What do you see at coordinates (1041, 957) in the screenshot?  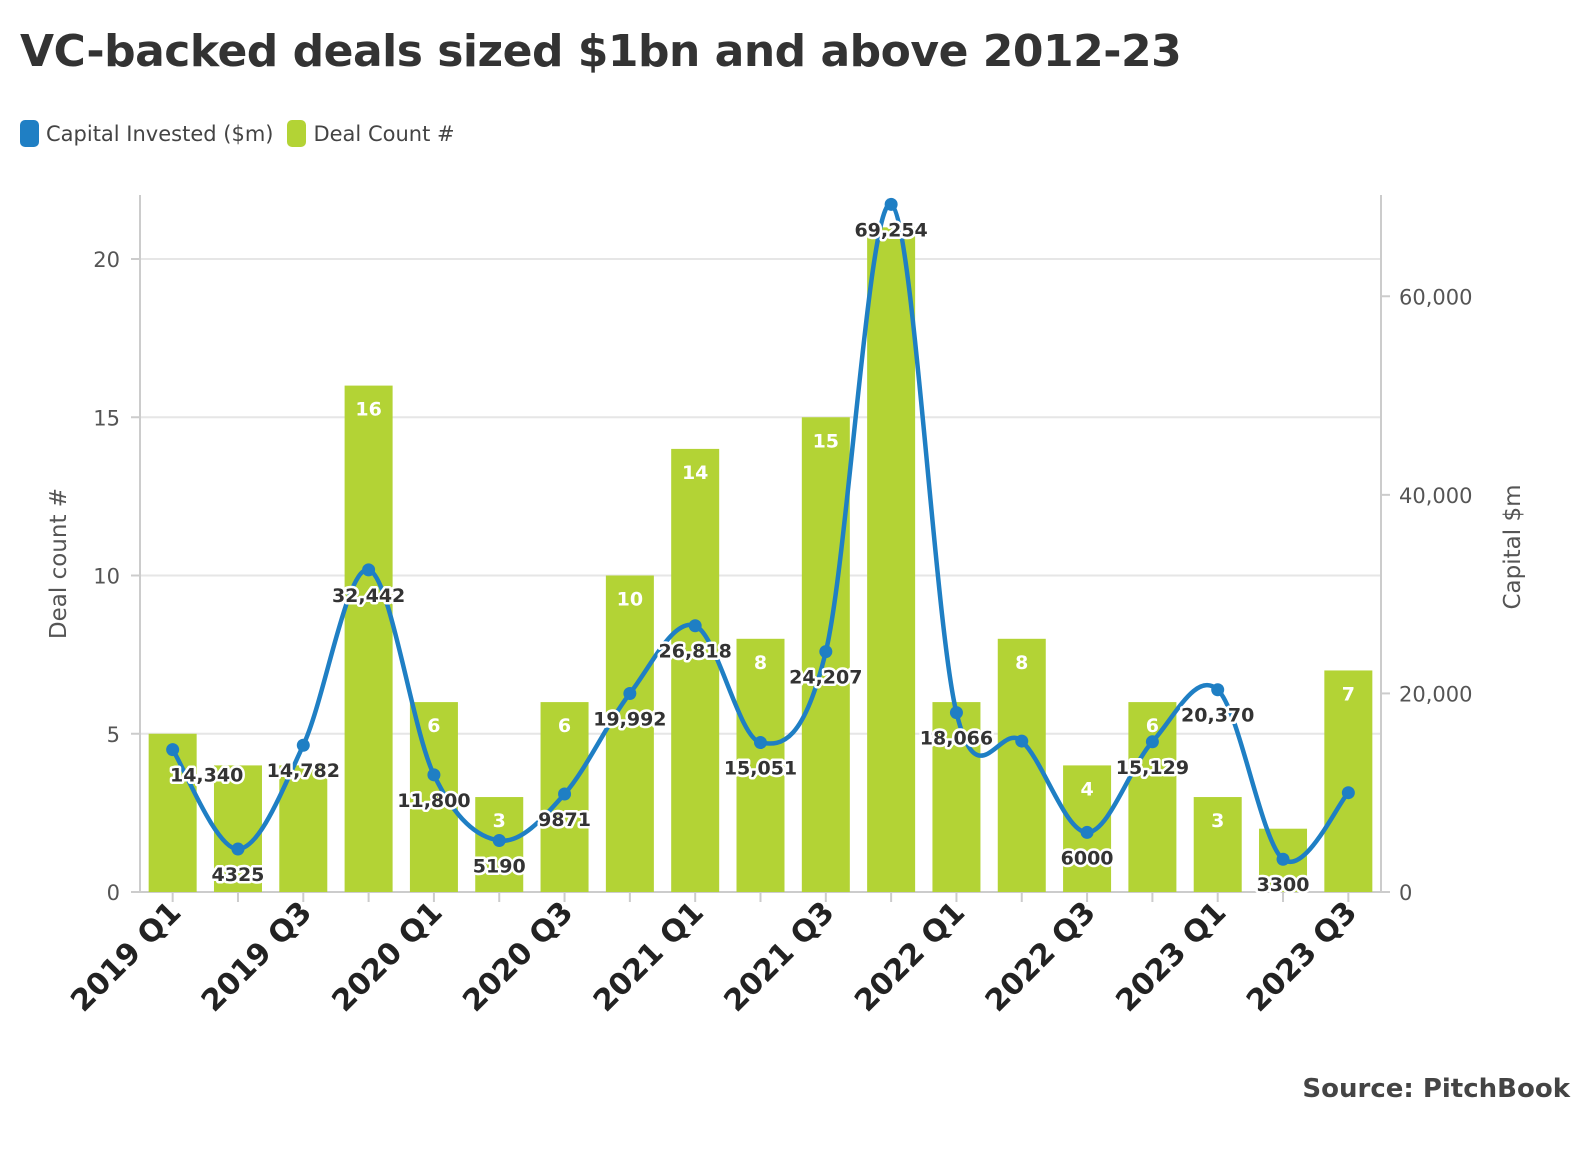 I see `x-tick-label: 2022 Q3` at bounding box center [1041, 957].